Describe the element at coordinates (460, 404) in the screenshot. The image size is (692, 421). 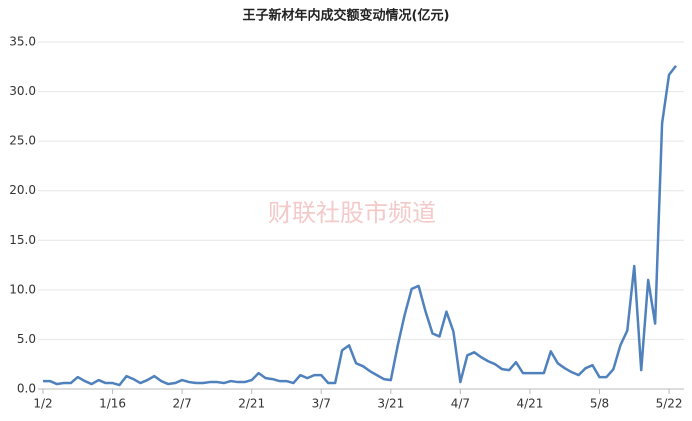
I see `x-tick-label: 4/7` at that location.